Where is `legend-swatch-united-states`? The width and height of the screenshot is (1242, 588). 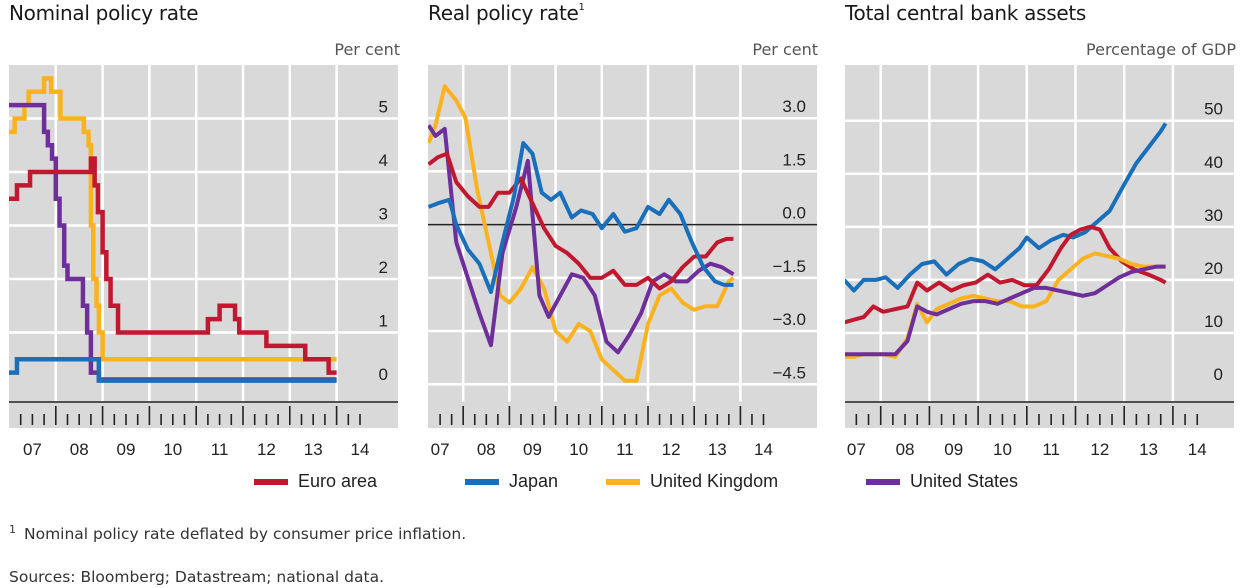 legend-swatch-united-states is located at coordinates (883, 481).